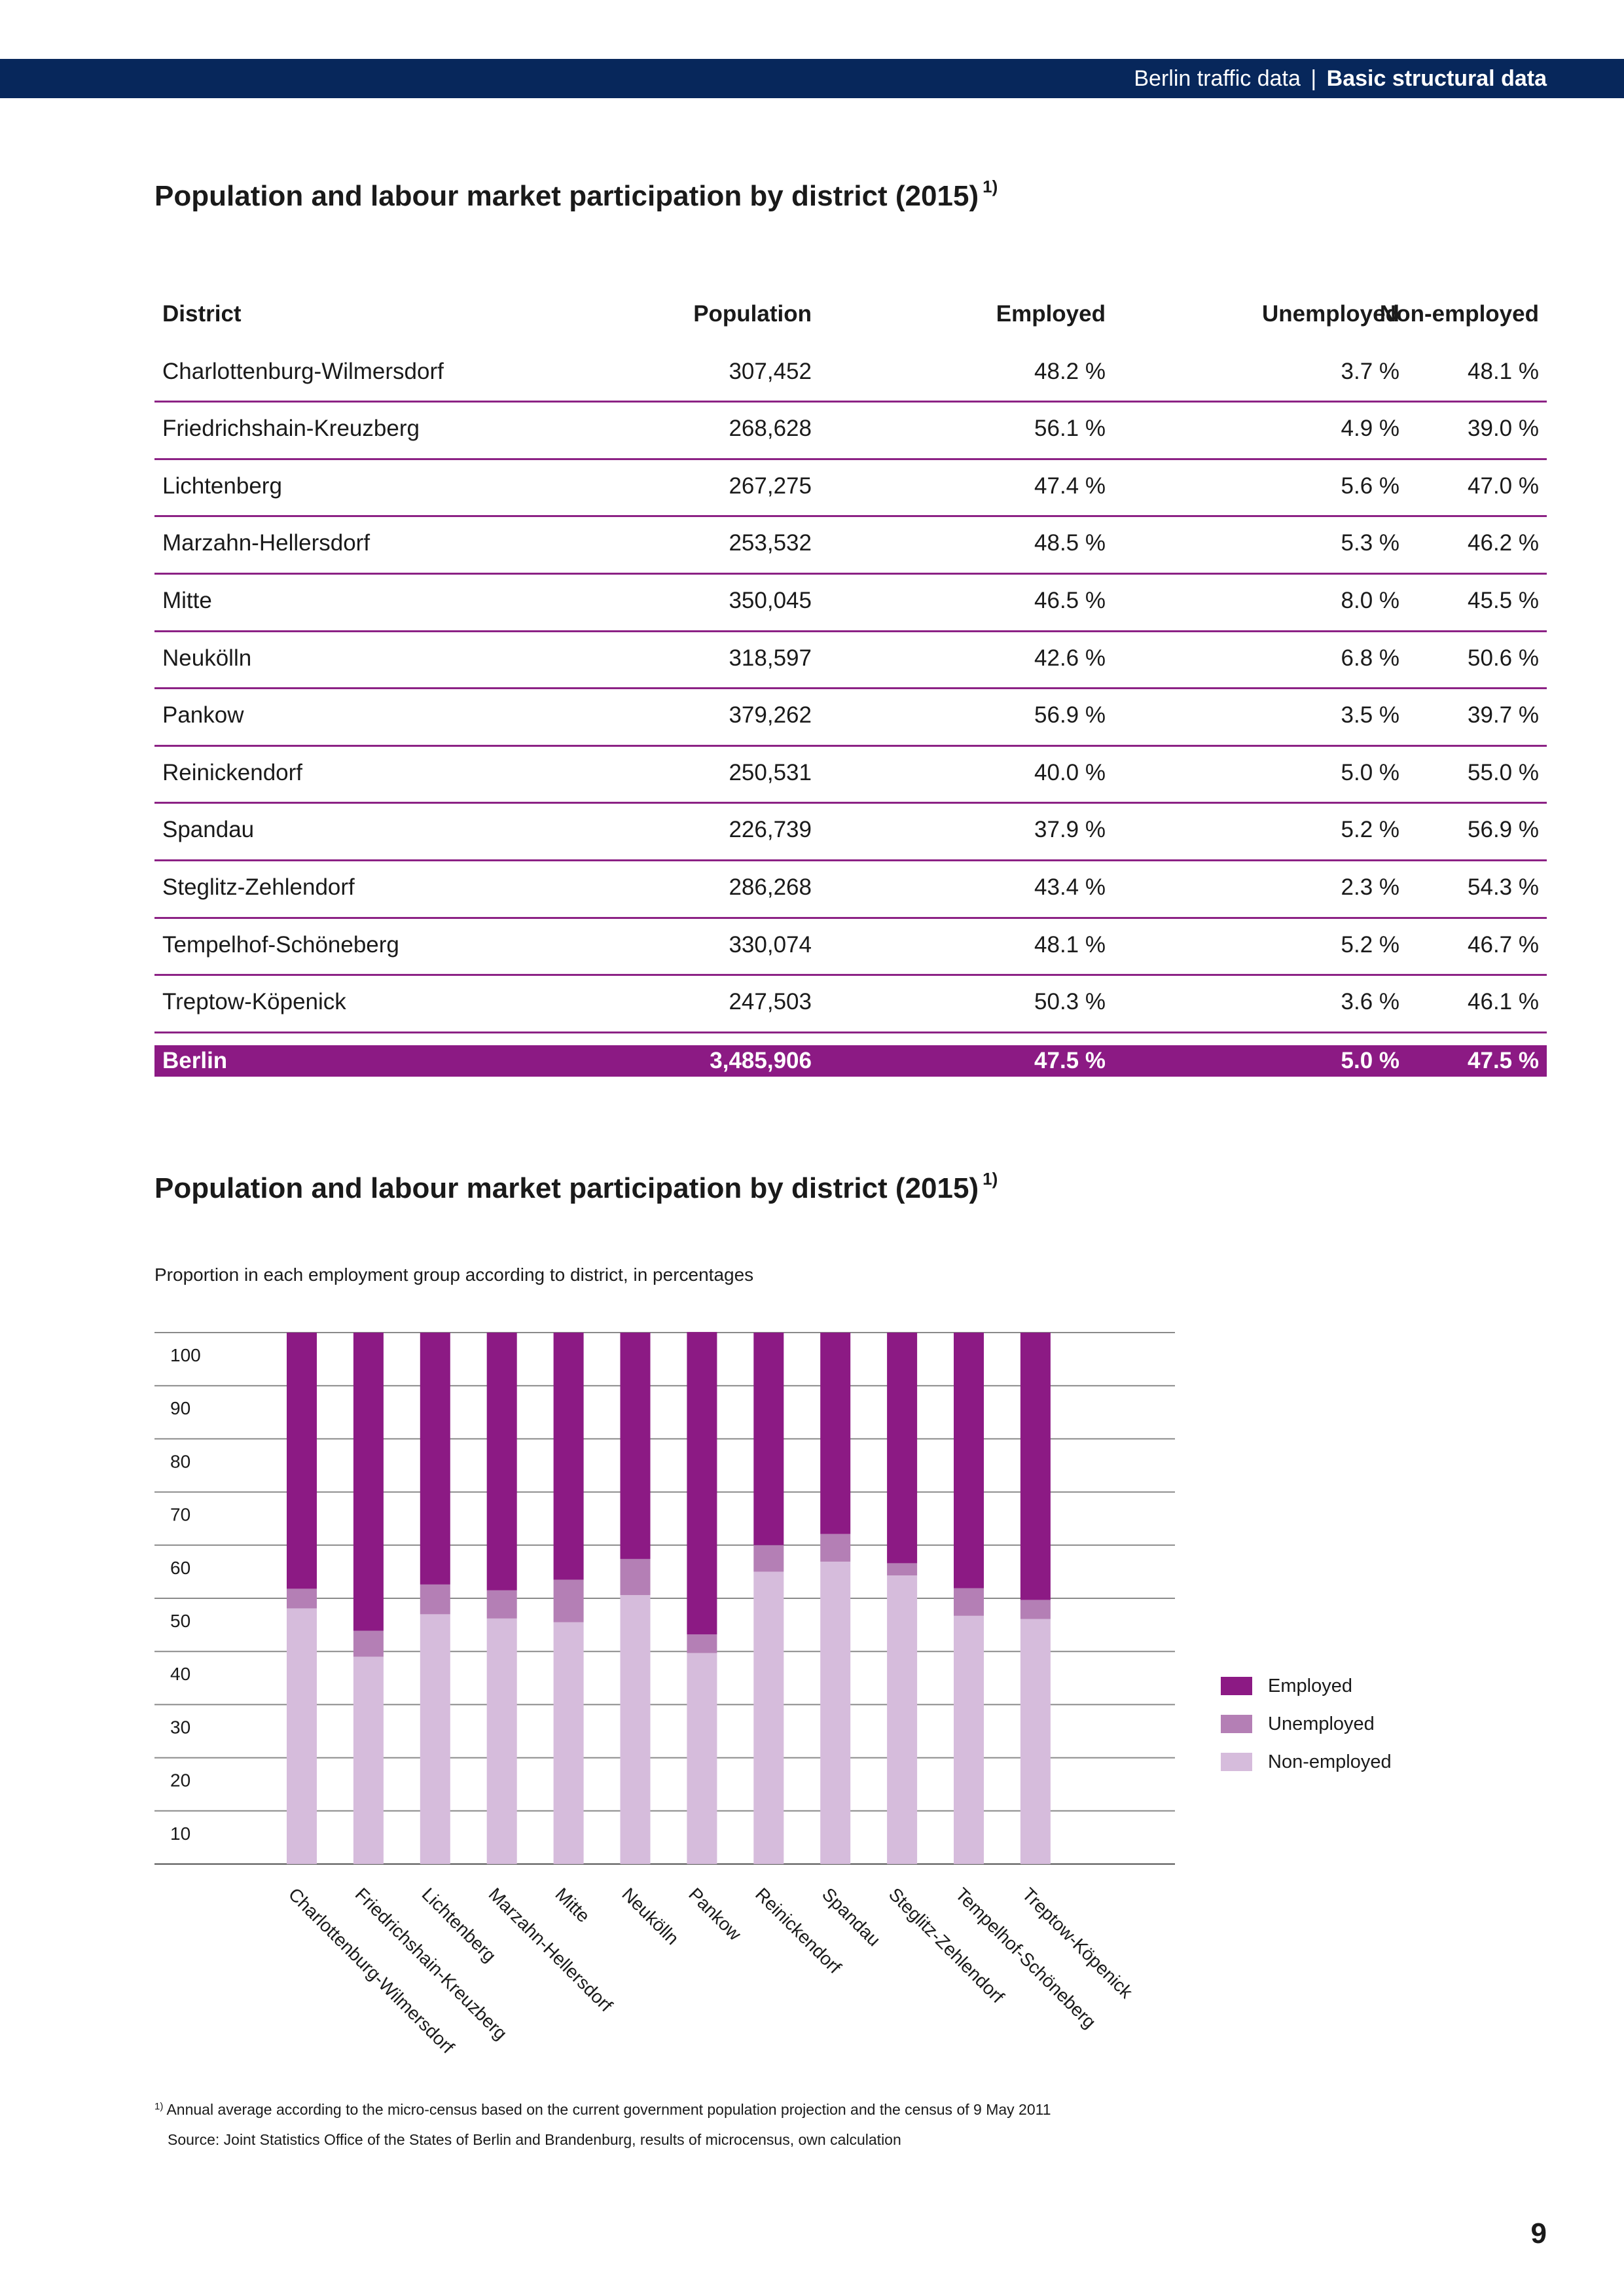 The image size is (1624, 2296). I want to click on y-tick-label: 60, so click(180, 1568).